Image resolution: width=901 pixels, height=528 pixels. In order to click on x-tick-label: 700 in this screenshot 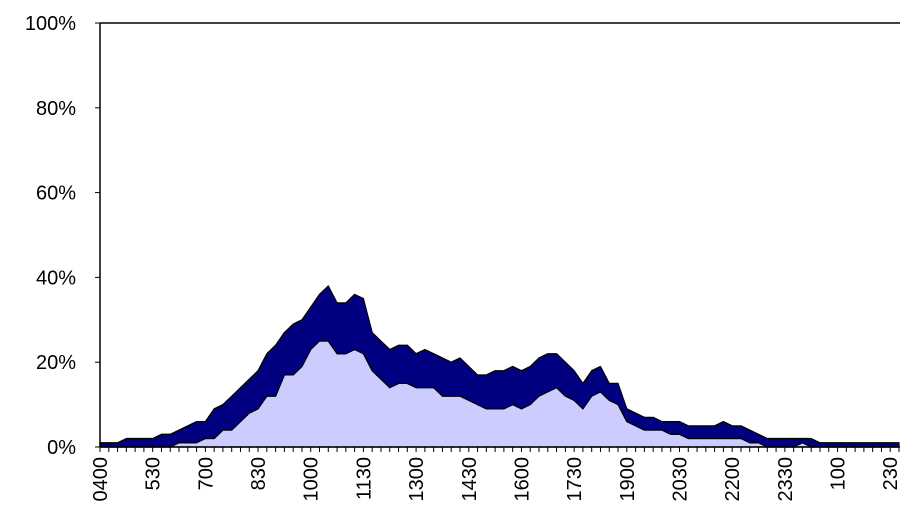, I will do `click(206, 473)`.